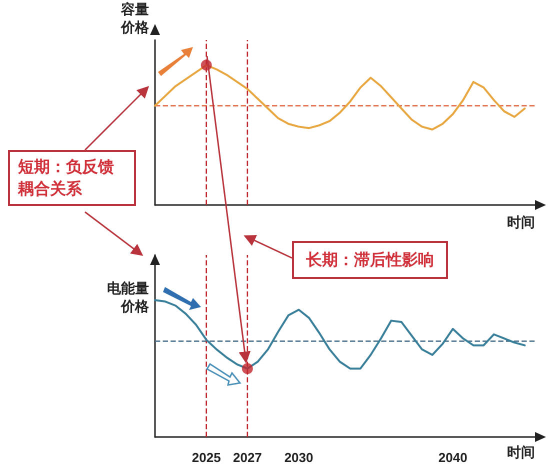 This screenshot has height=466, width=559. I want to click on y-axis-title: 电能量价格, so click(128, 297).